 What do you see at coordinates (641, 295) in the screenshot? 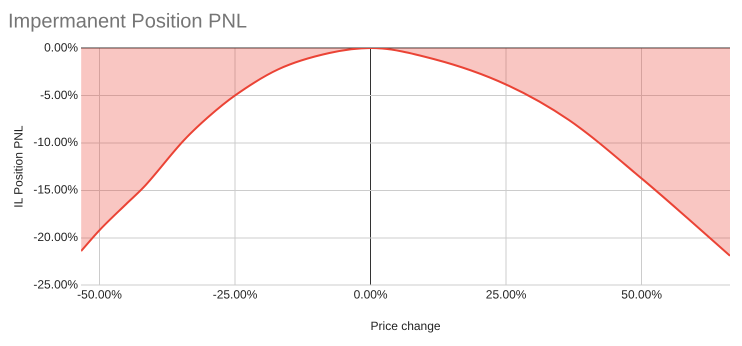
I see `x-tick-label: 50.00%` at bounding box center [641, 295].